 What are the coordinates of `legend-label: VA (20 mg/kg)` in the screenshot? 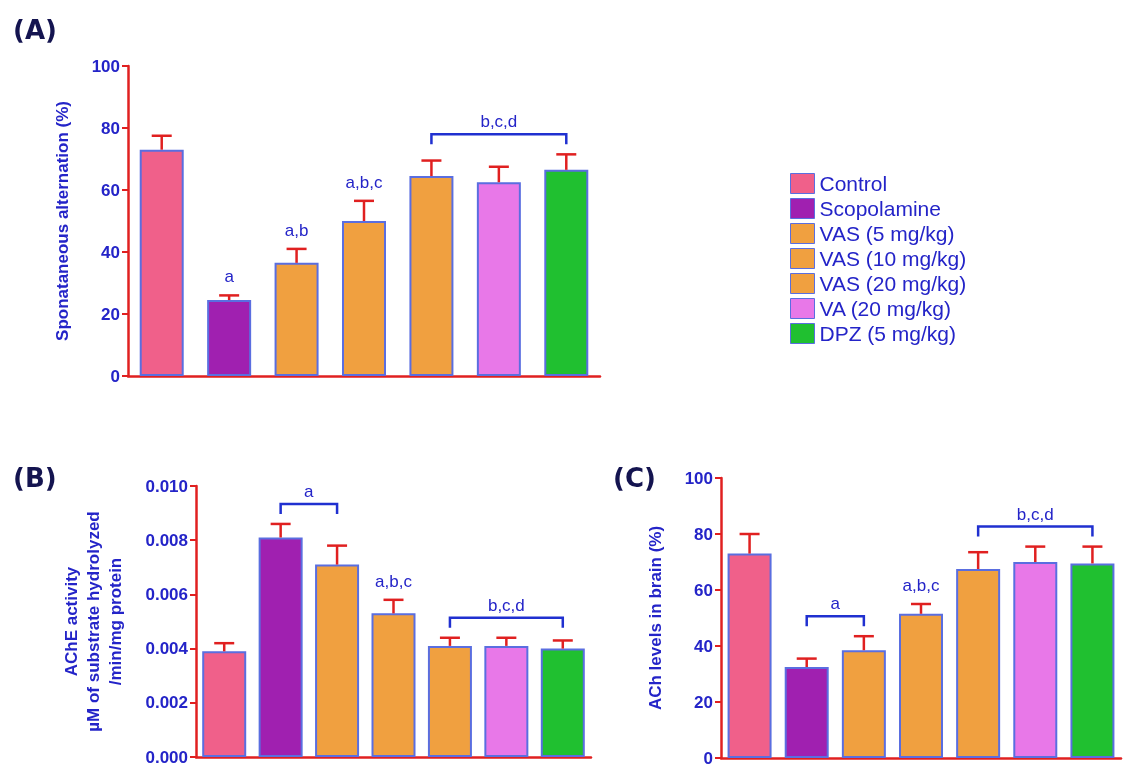 It's located at (885, 308).